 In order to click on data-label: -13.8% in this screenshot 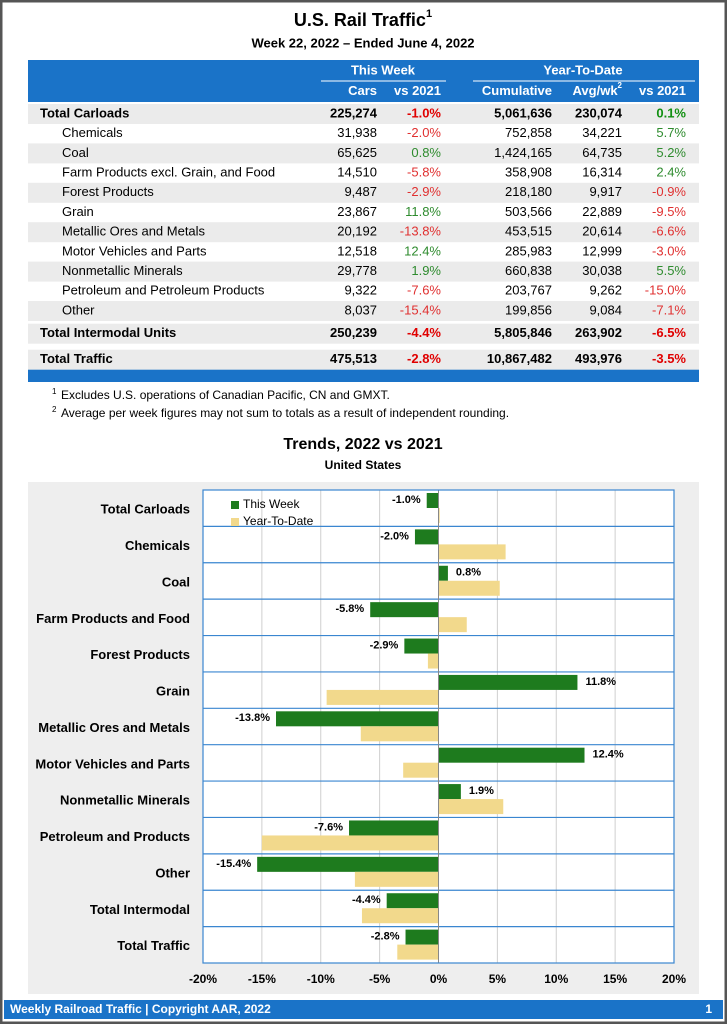, I will do `click(252, 718)`.